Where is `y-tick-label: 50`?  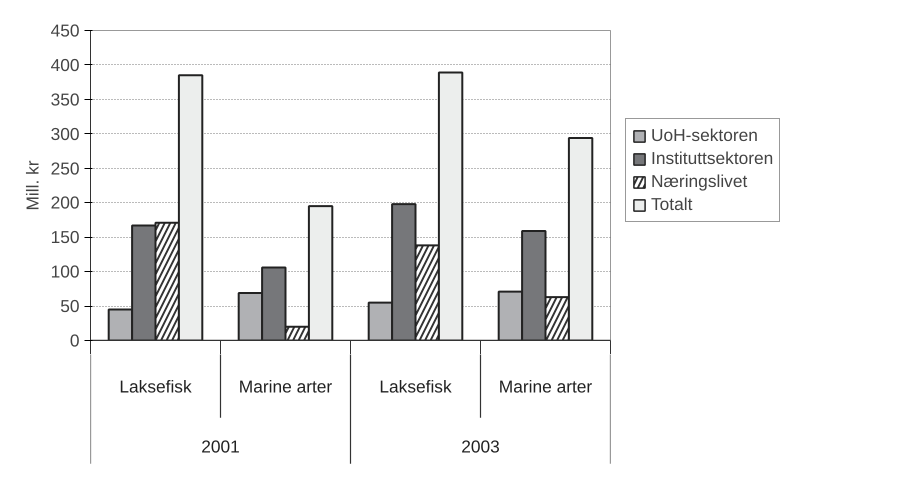
y-tick-label: 50 is located at coordinates (70, 306).